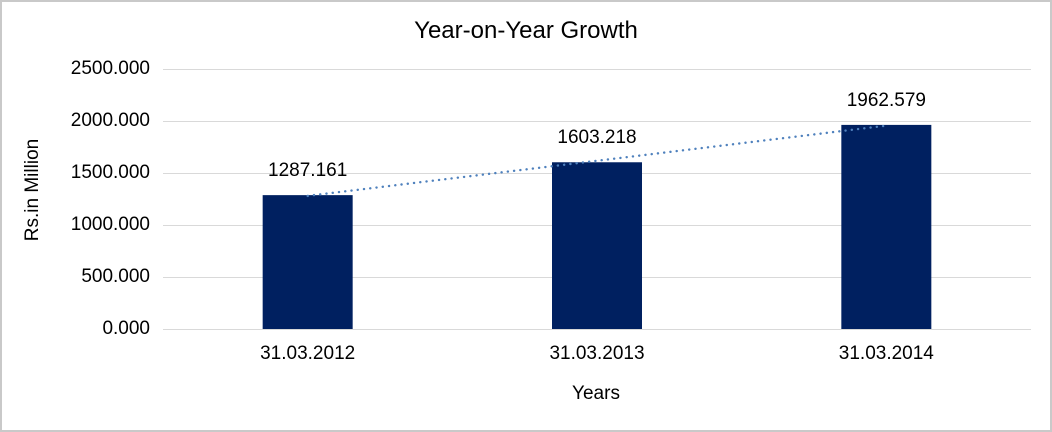  I want to click on chart-title: Year-on-Year Growth, so click(526, 30).